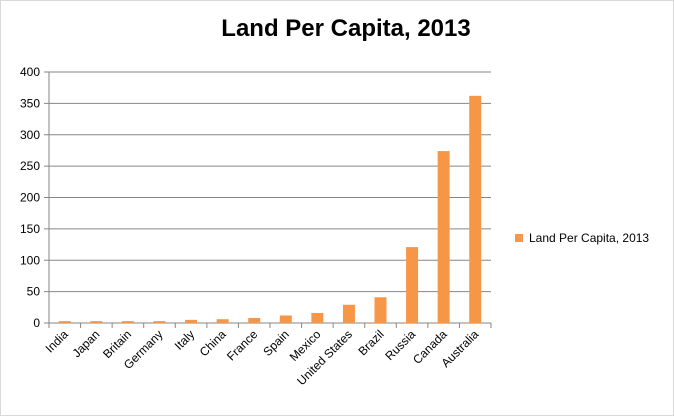 The height and width of the screenshot is (416, 674). What do you see at coordinates (184, 339) in the screenshot?
I see `x-tick-label: Italy` at bounding box center [184, 339].